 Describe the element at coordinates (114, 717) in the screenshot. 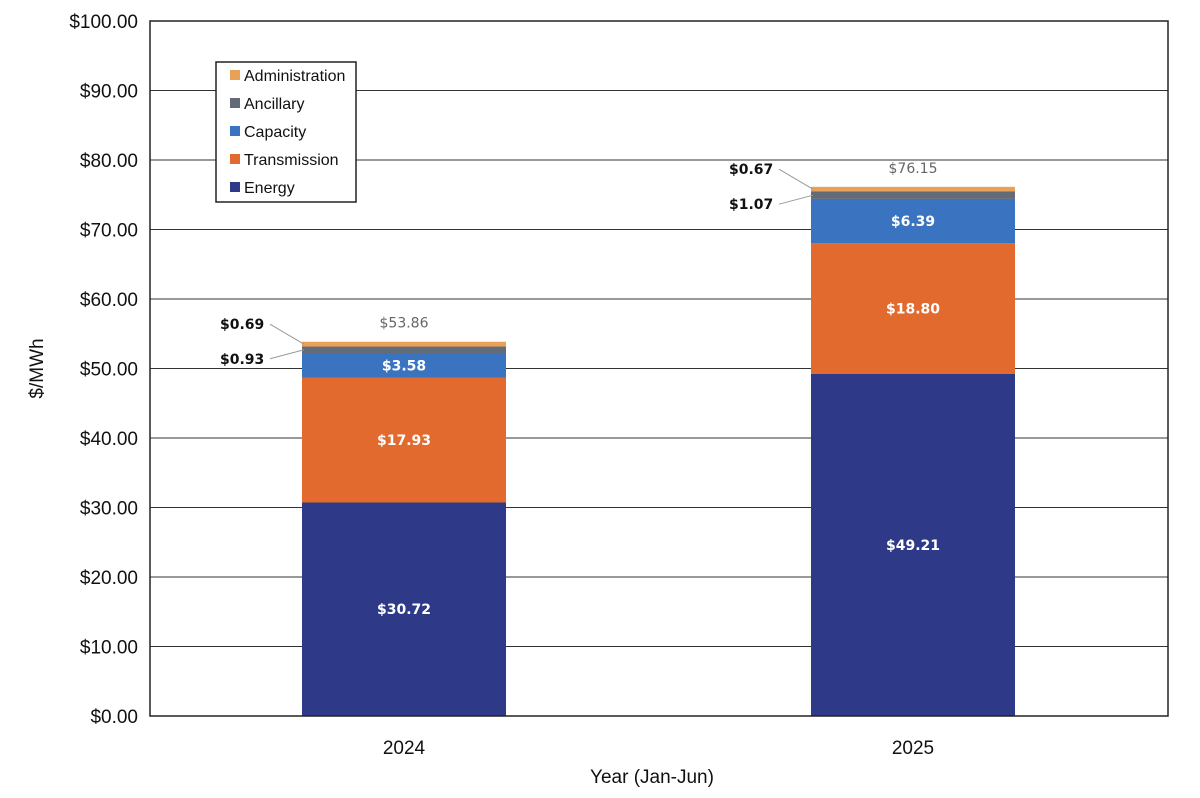

I see `y-tick-label: $0.00` at that location.